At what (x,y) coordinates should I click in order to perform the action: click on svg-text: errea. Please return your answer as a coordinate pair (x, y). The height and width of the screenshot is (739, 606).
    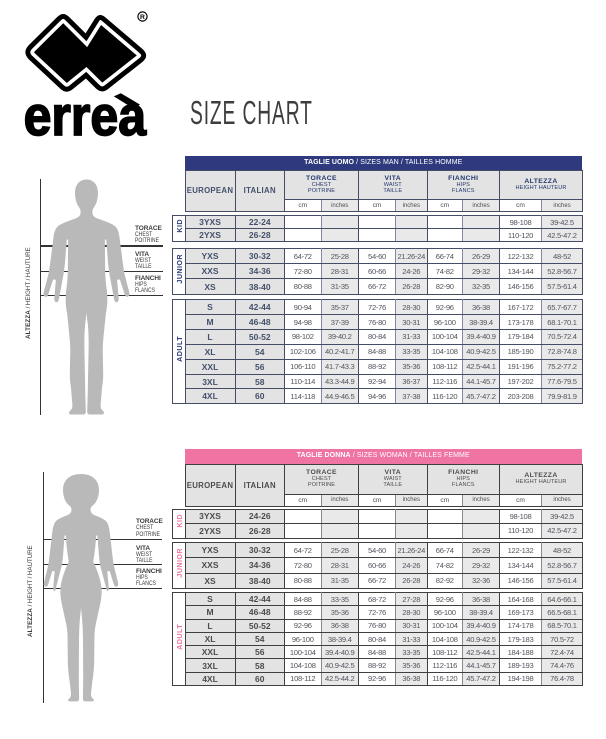
    Looking at the image, I should click on (85, 115).